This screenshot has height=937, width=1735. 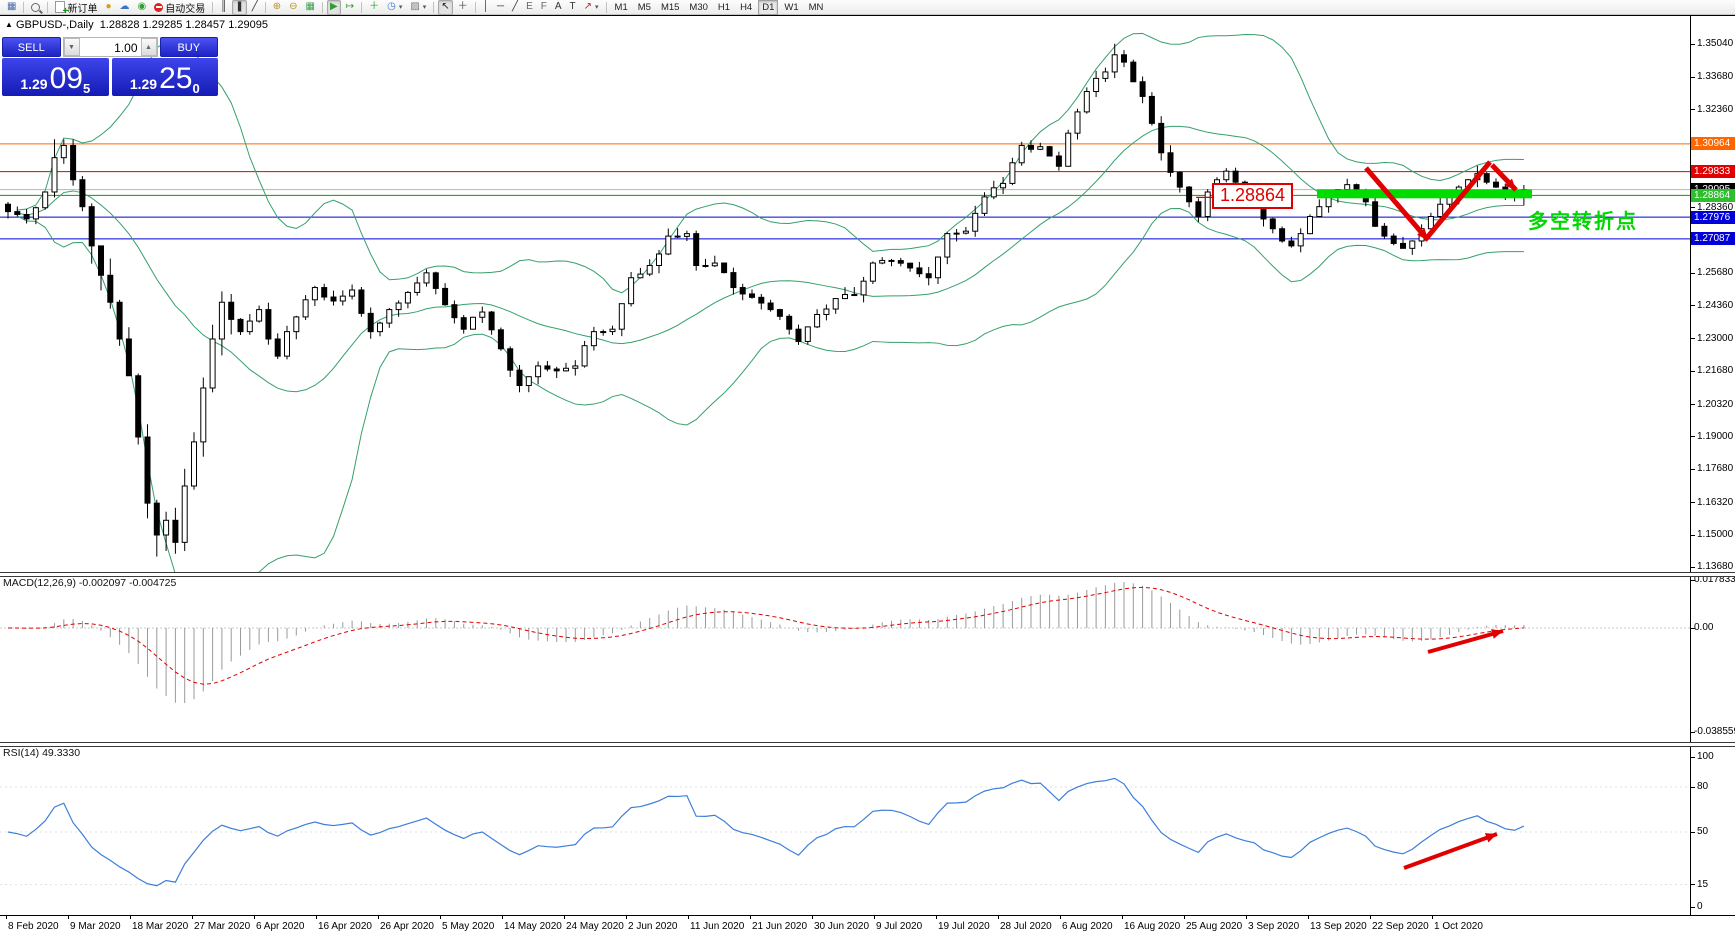 What do you see at coordinates (746, 7) in the screenshot?
I see `timeframe-button-h4: H4` at bounding box center [746, 7].